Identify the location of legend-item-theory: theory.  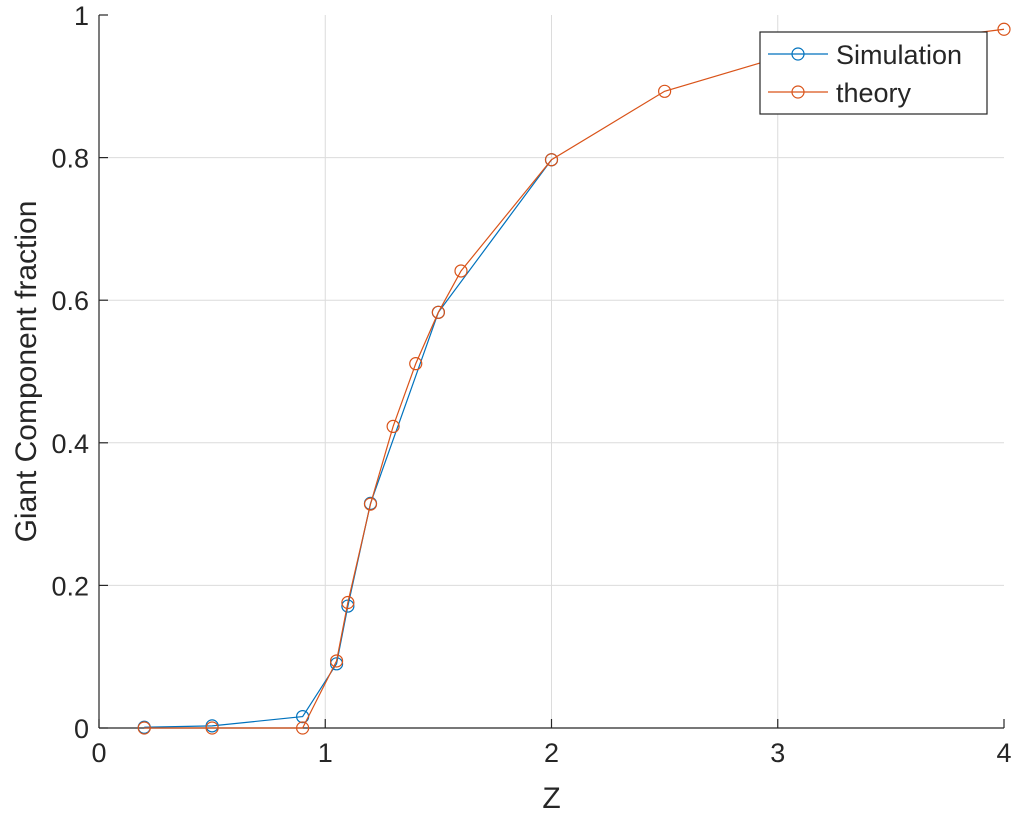
(840, 93).